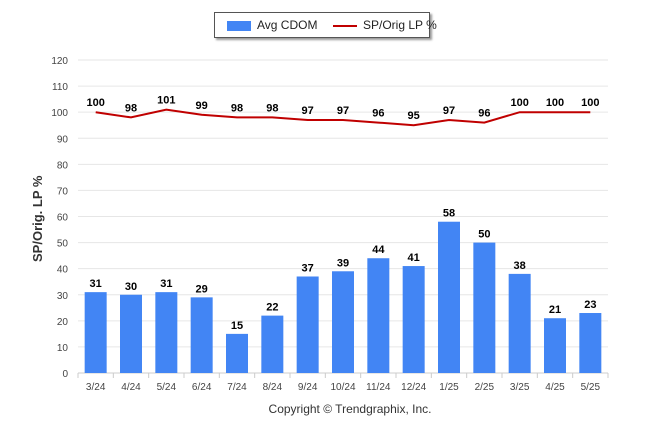  I want to click on y-tick-label: 30, so click(63, 296).